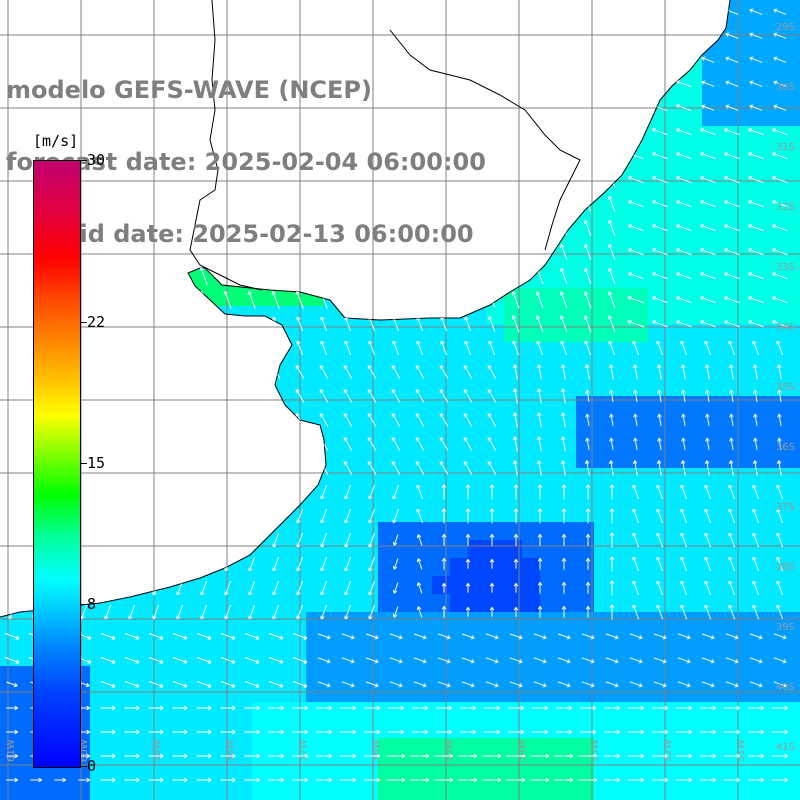 This screenshot has width=800, height=800. I want to click on latitude-label: 29S, so click(785, 27).